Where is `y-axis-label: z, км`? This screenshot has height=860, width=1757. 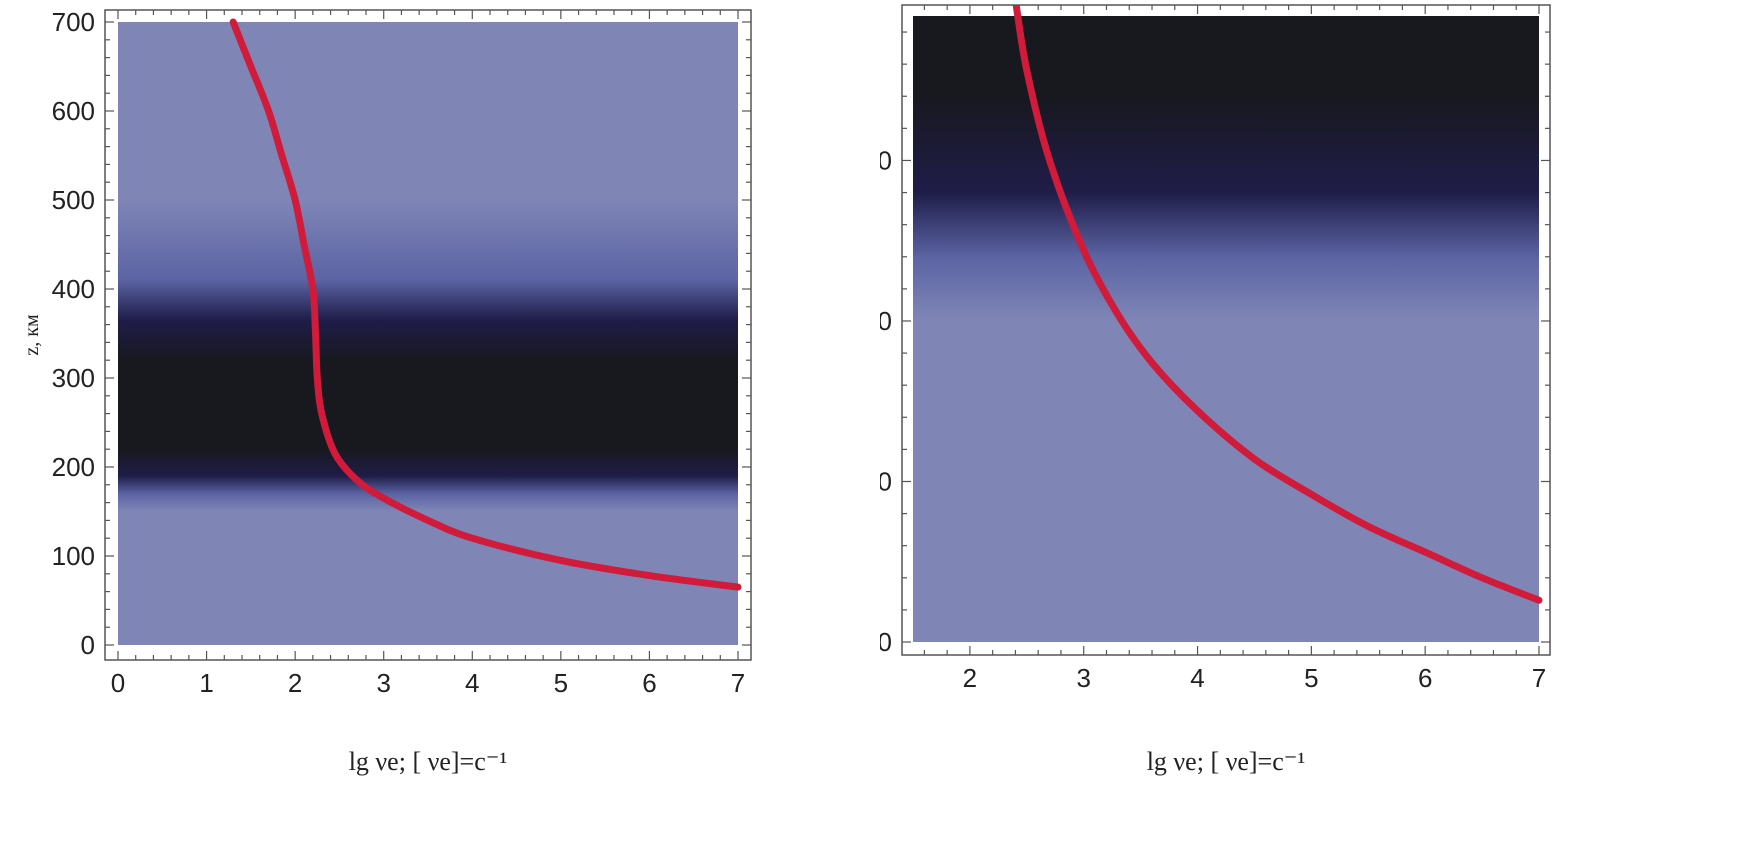 y-axis-label: z, км is located at coordinates (32, 335).